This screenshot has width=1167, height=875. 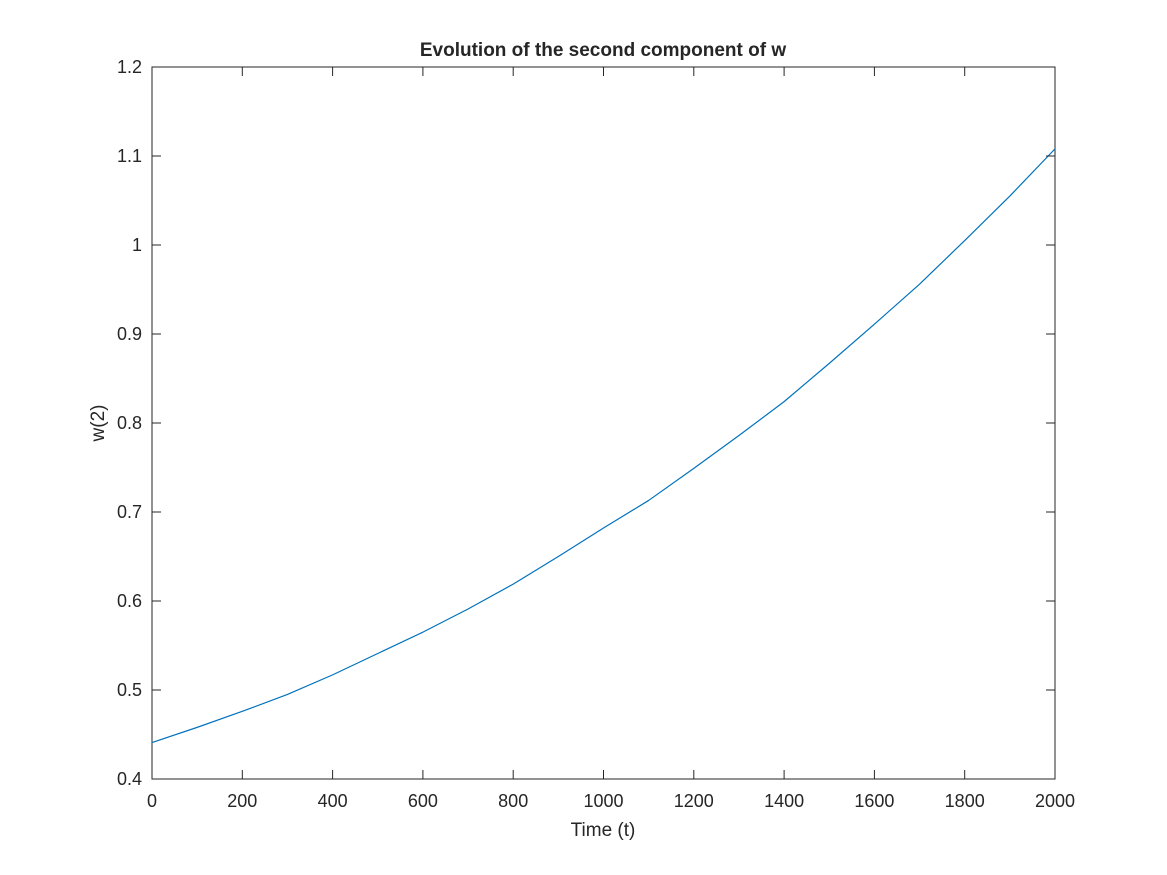 I want to click on y-tick-label: 0.9, so click(x=129, y=334).